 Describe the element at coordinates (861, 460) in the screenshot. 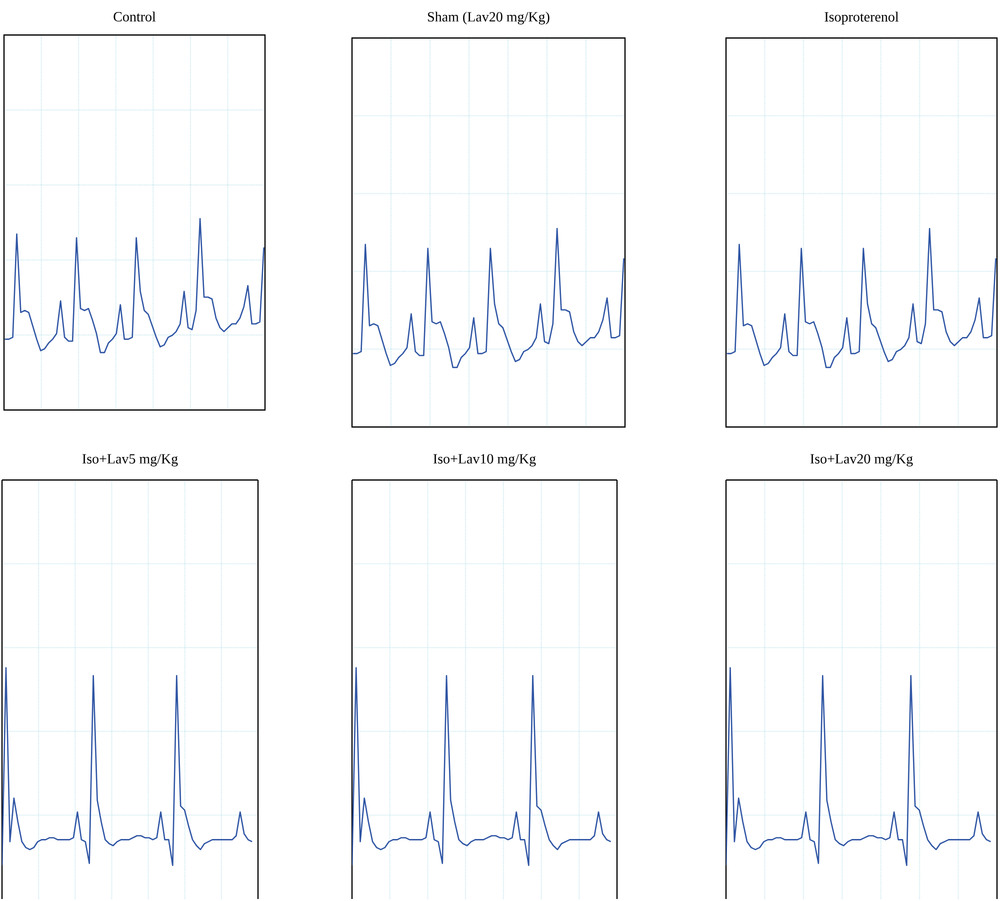

I see `chart-title: Iso+Lav20 mg/Kg` at that location.